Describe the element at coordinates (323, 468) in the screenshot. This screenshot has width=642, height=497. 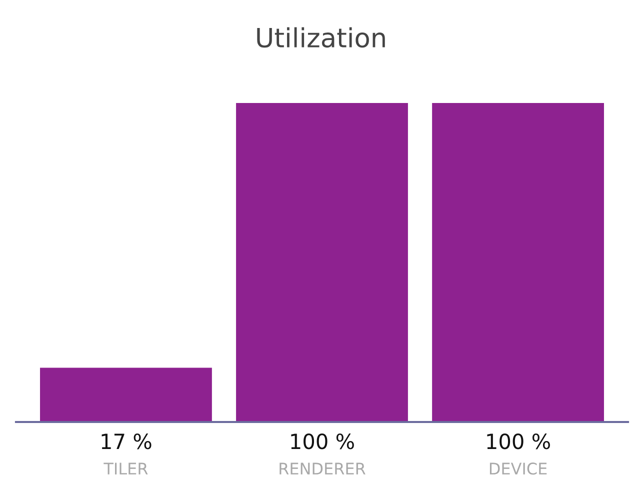
I see `x-tick-label: RENDERER` at that location.